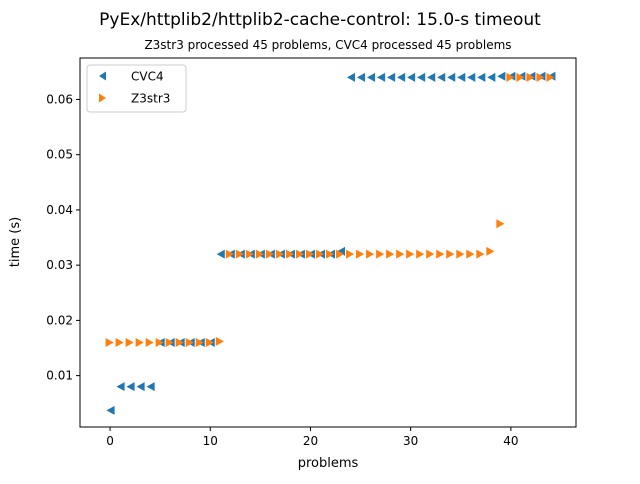 The height and width of the screenshot is (484, 640). Describe the element at coordinates (410, 441) in the screenshot. I see `x-tick-label: 30` at that location.